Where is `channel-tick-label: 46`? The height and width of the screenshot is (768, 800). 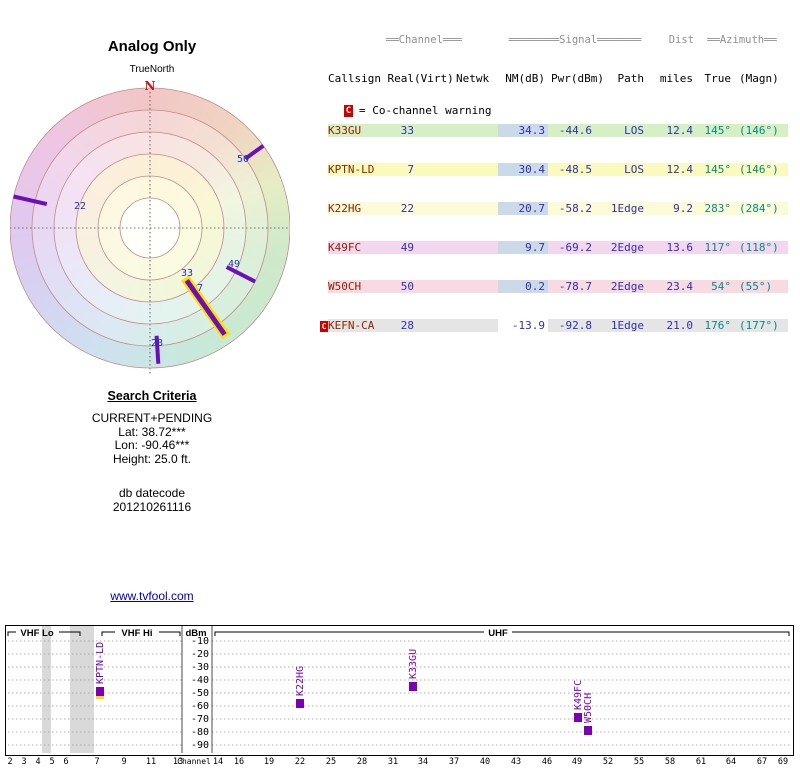 channel-tick-label: 46 is located at coordinates (547, 762).